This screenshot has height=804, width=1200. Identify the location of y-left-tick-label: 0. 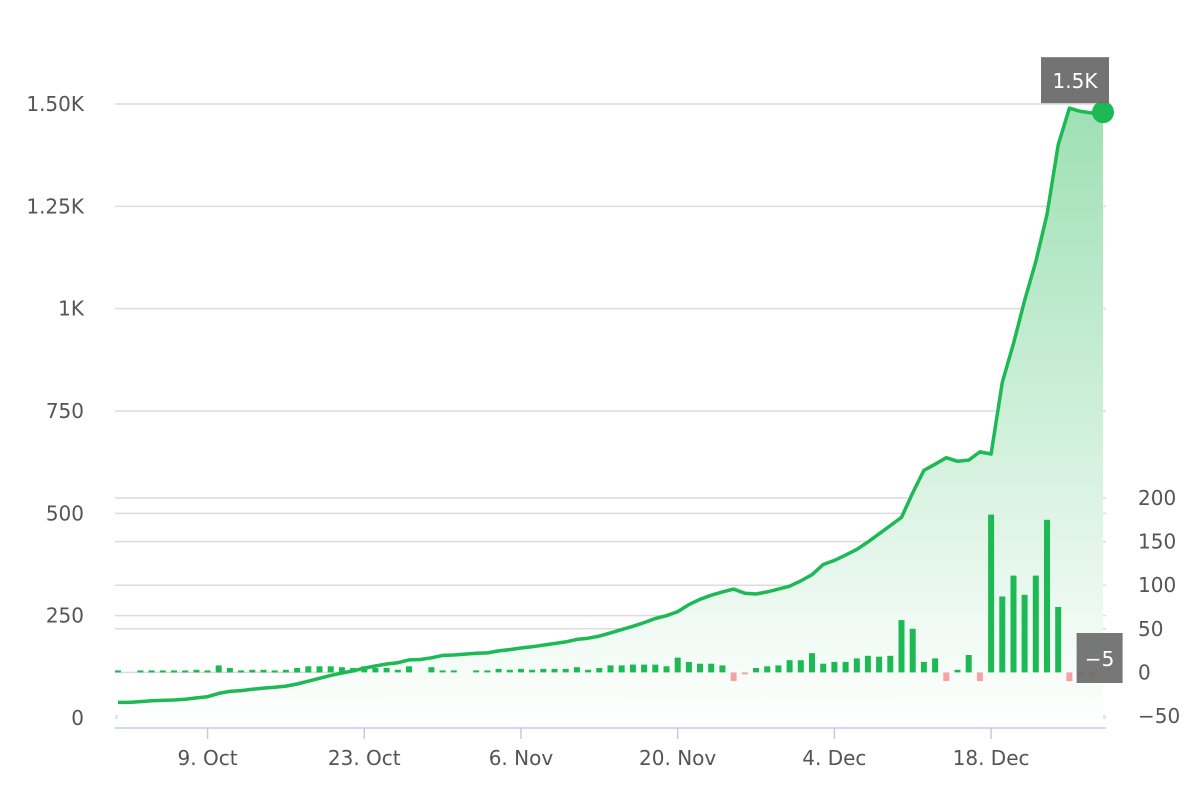
(77, 718).